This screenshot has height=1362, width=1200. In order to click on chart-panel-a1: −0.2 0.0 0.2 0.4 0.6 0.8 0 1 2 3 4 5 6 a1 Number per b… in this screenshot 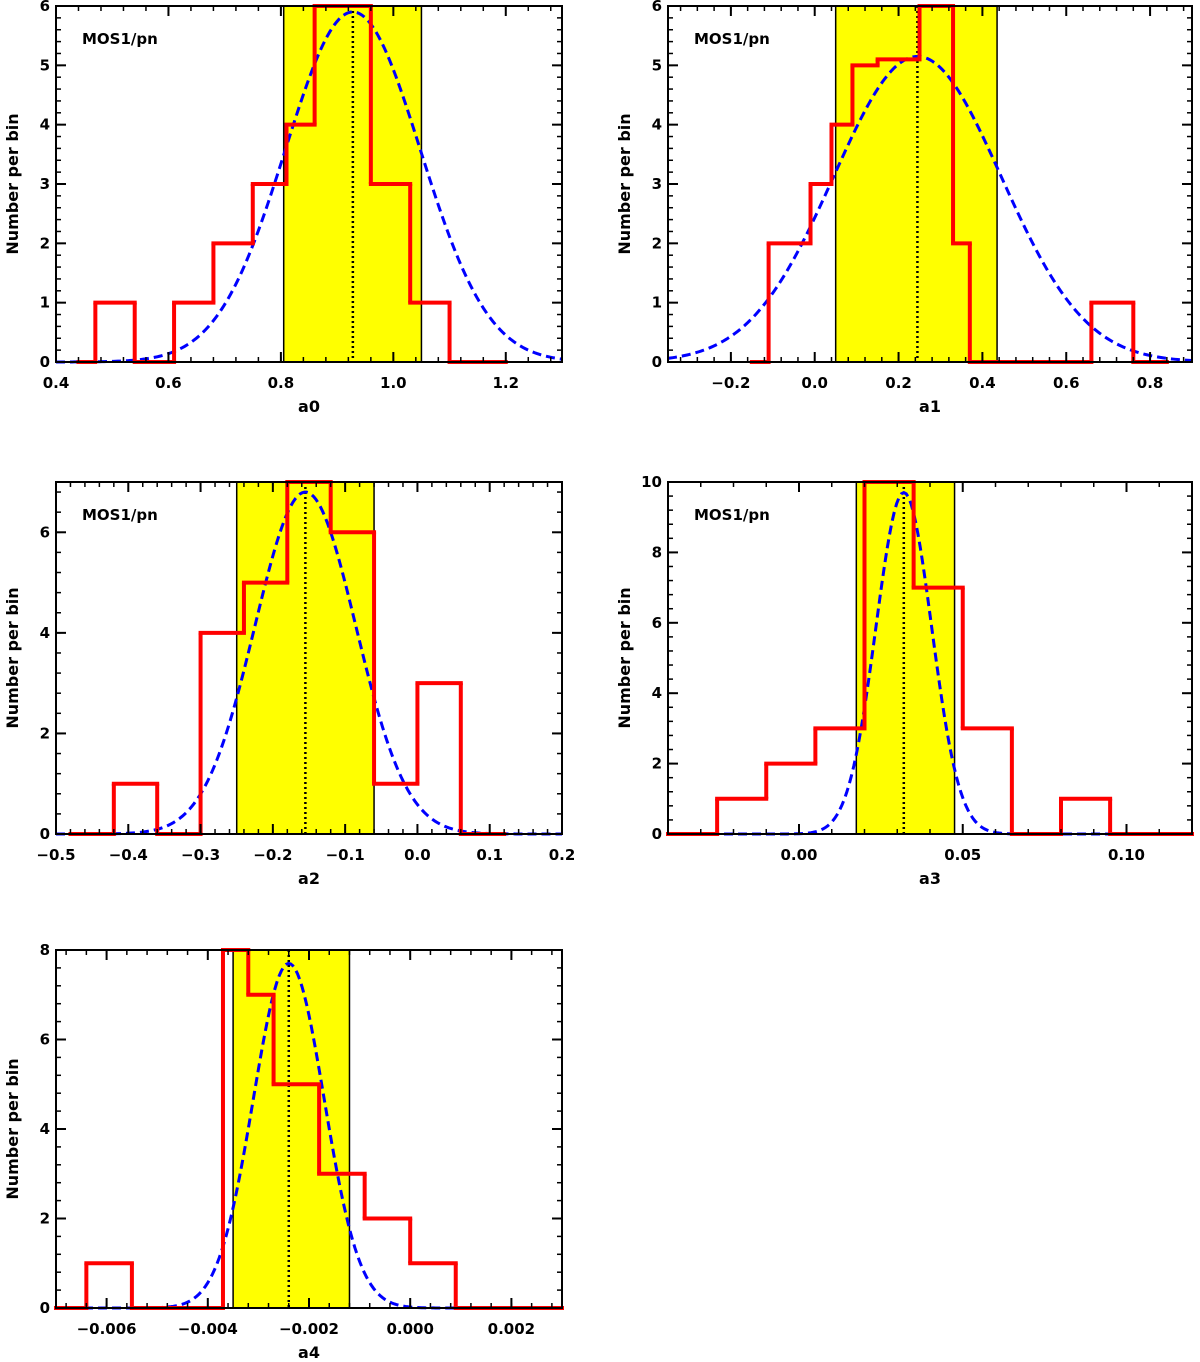, I will do `click(904, 208)`.